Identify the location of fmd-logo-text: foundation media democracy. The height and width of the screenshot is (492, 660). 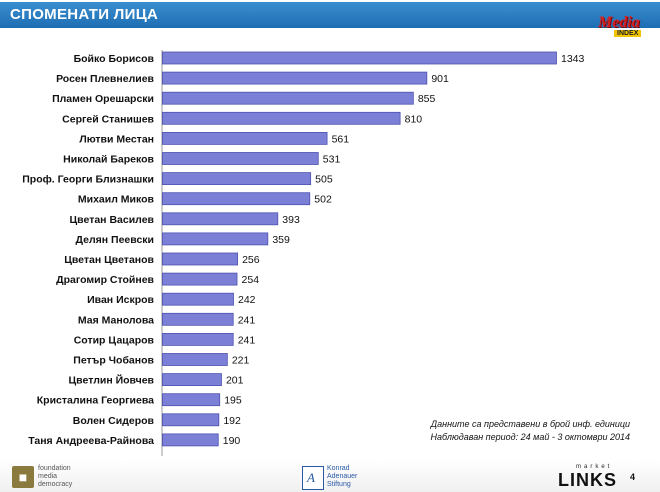
(55, 477).